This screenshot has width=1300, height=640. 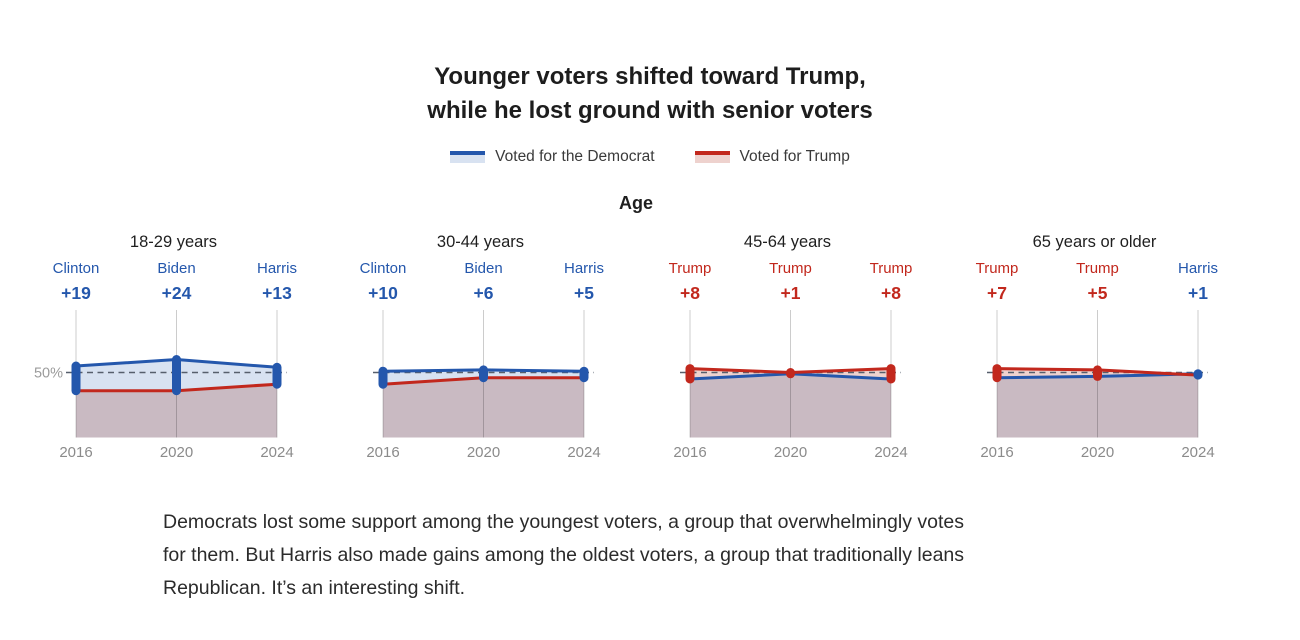 I want to click on chart-title-line2: while he lost ground with senior voters, so click(x=650, y=110).